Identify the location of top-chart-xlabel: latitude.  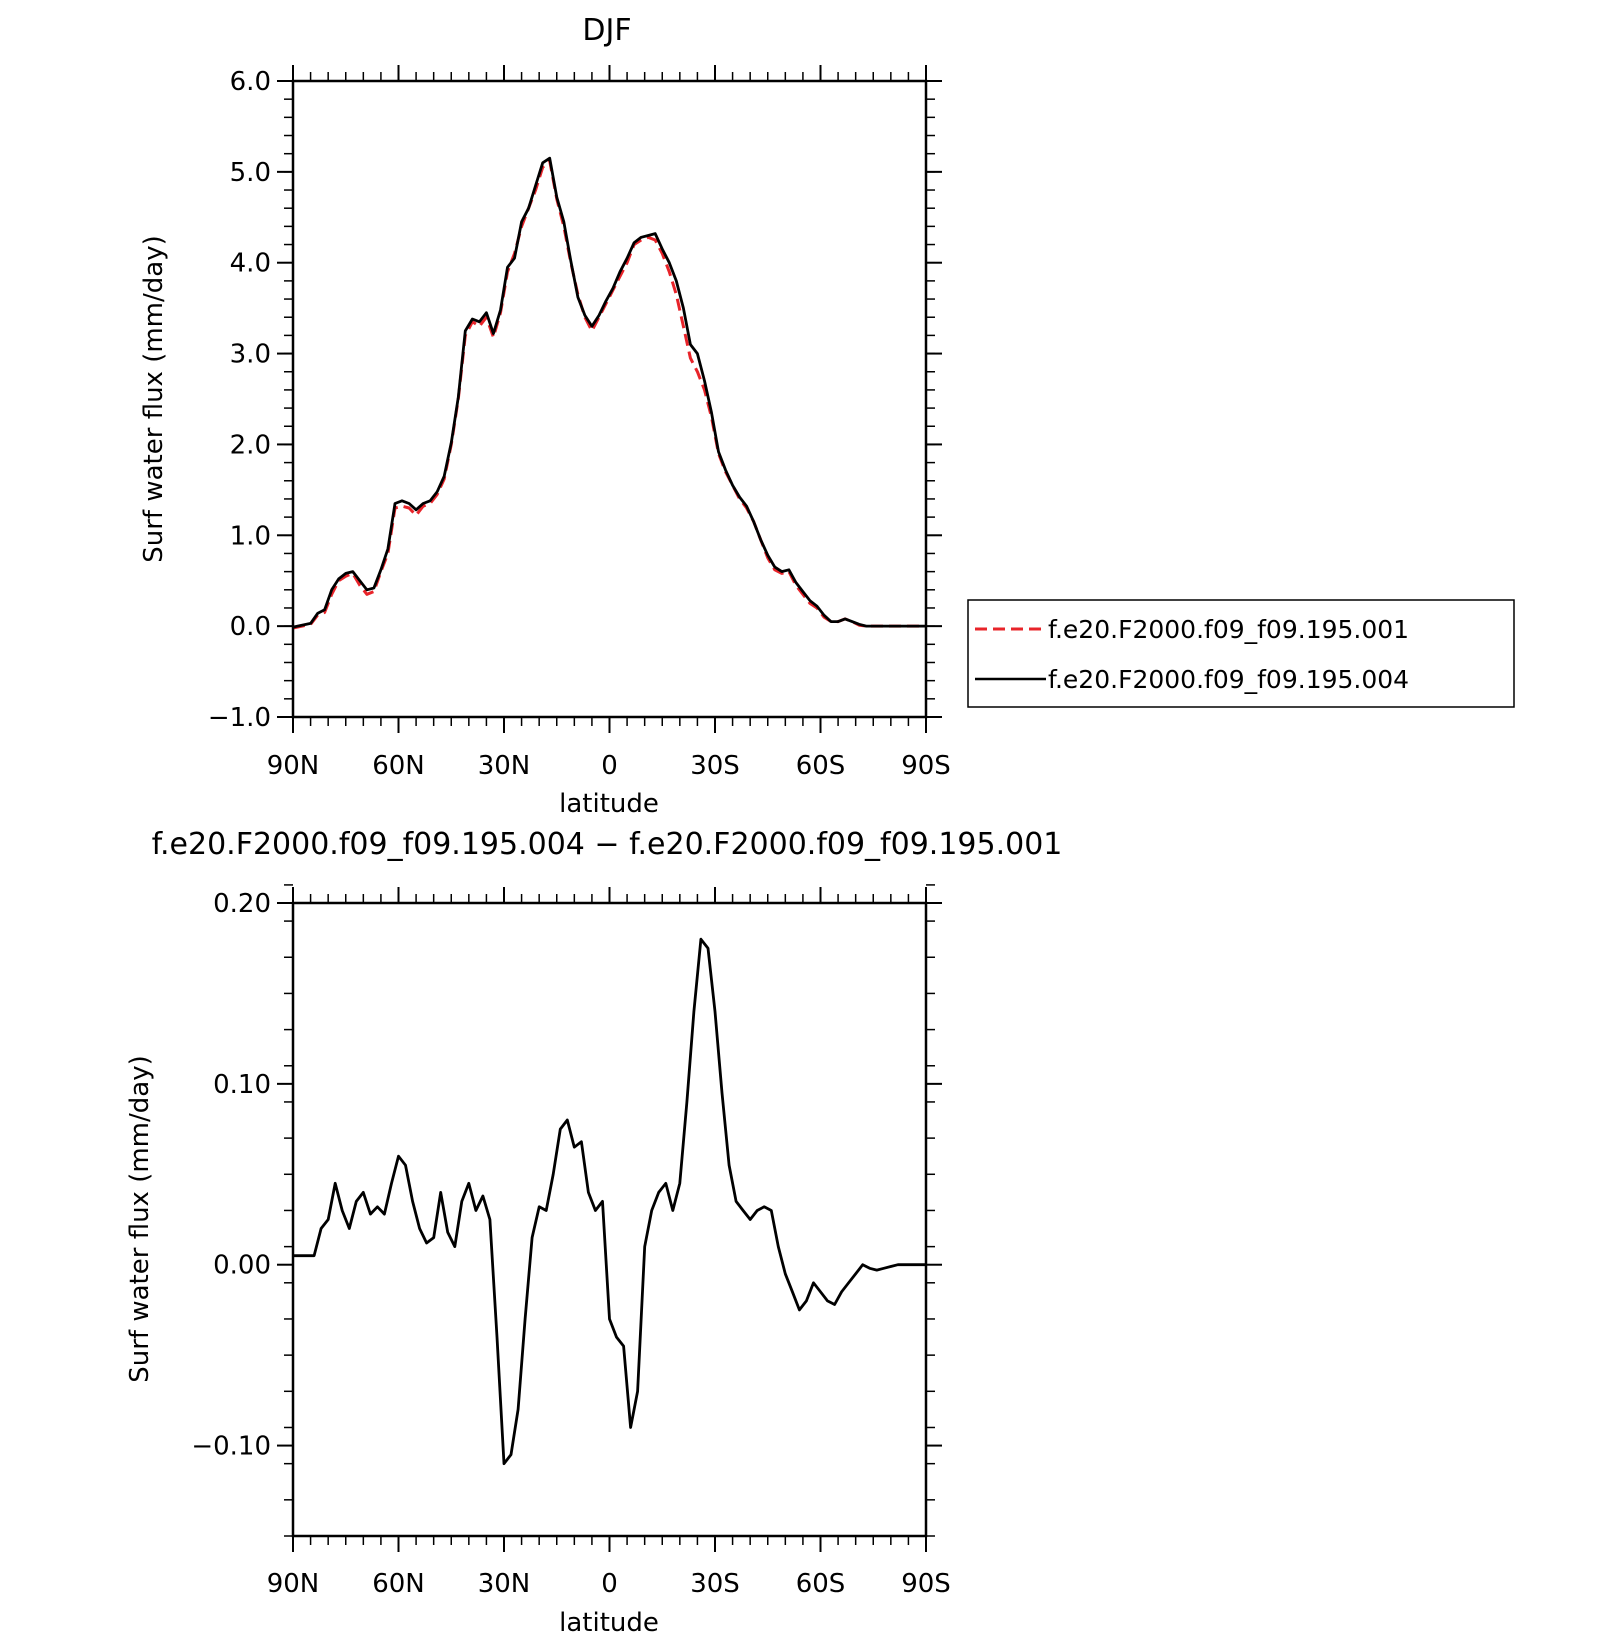
(609, 804).